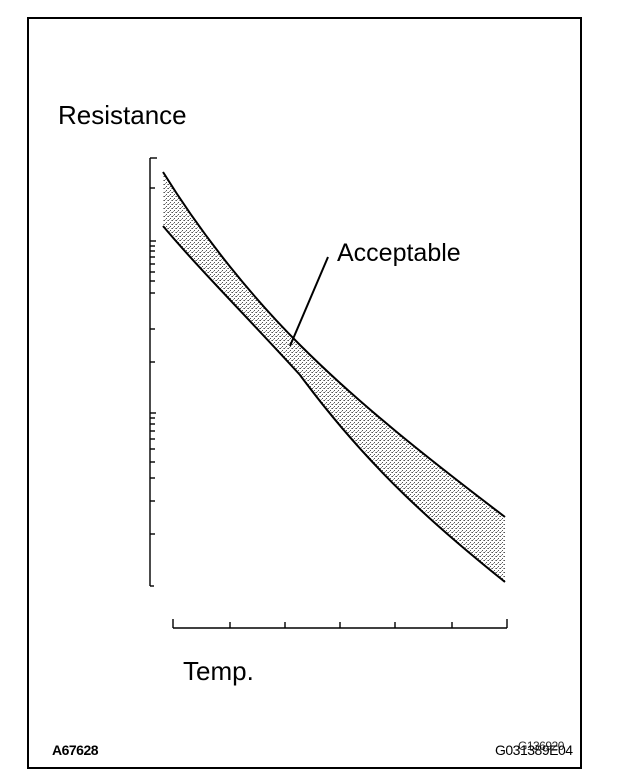  What do you see at coordinates (541, 746) in the screenshot?
I see `figure-code-overlay: G136920` at bounding box center [541, 746].